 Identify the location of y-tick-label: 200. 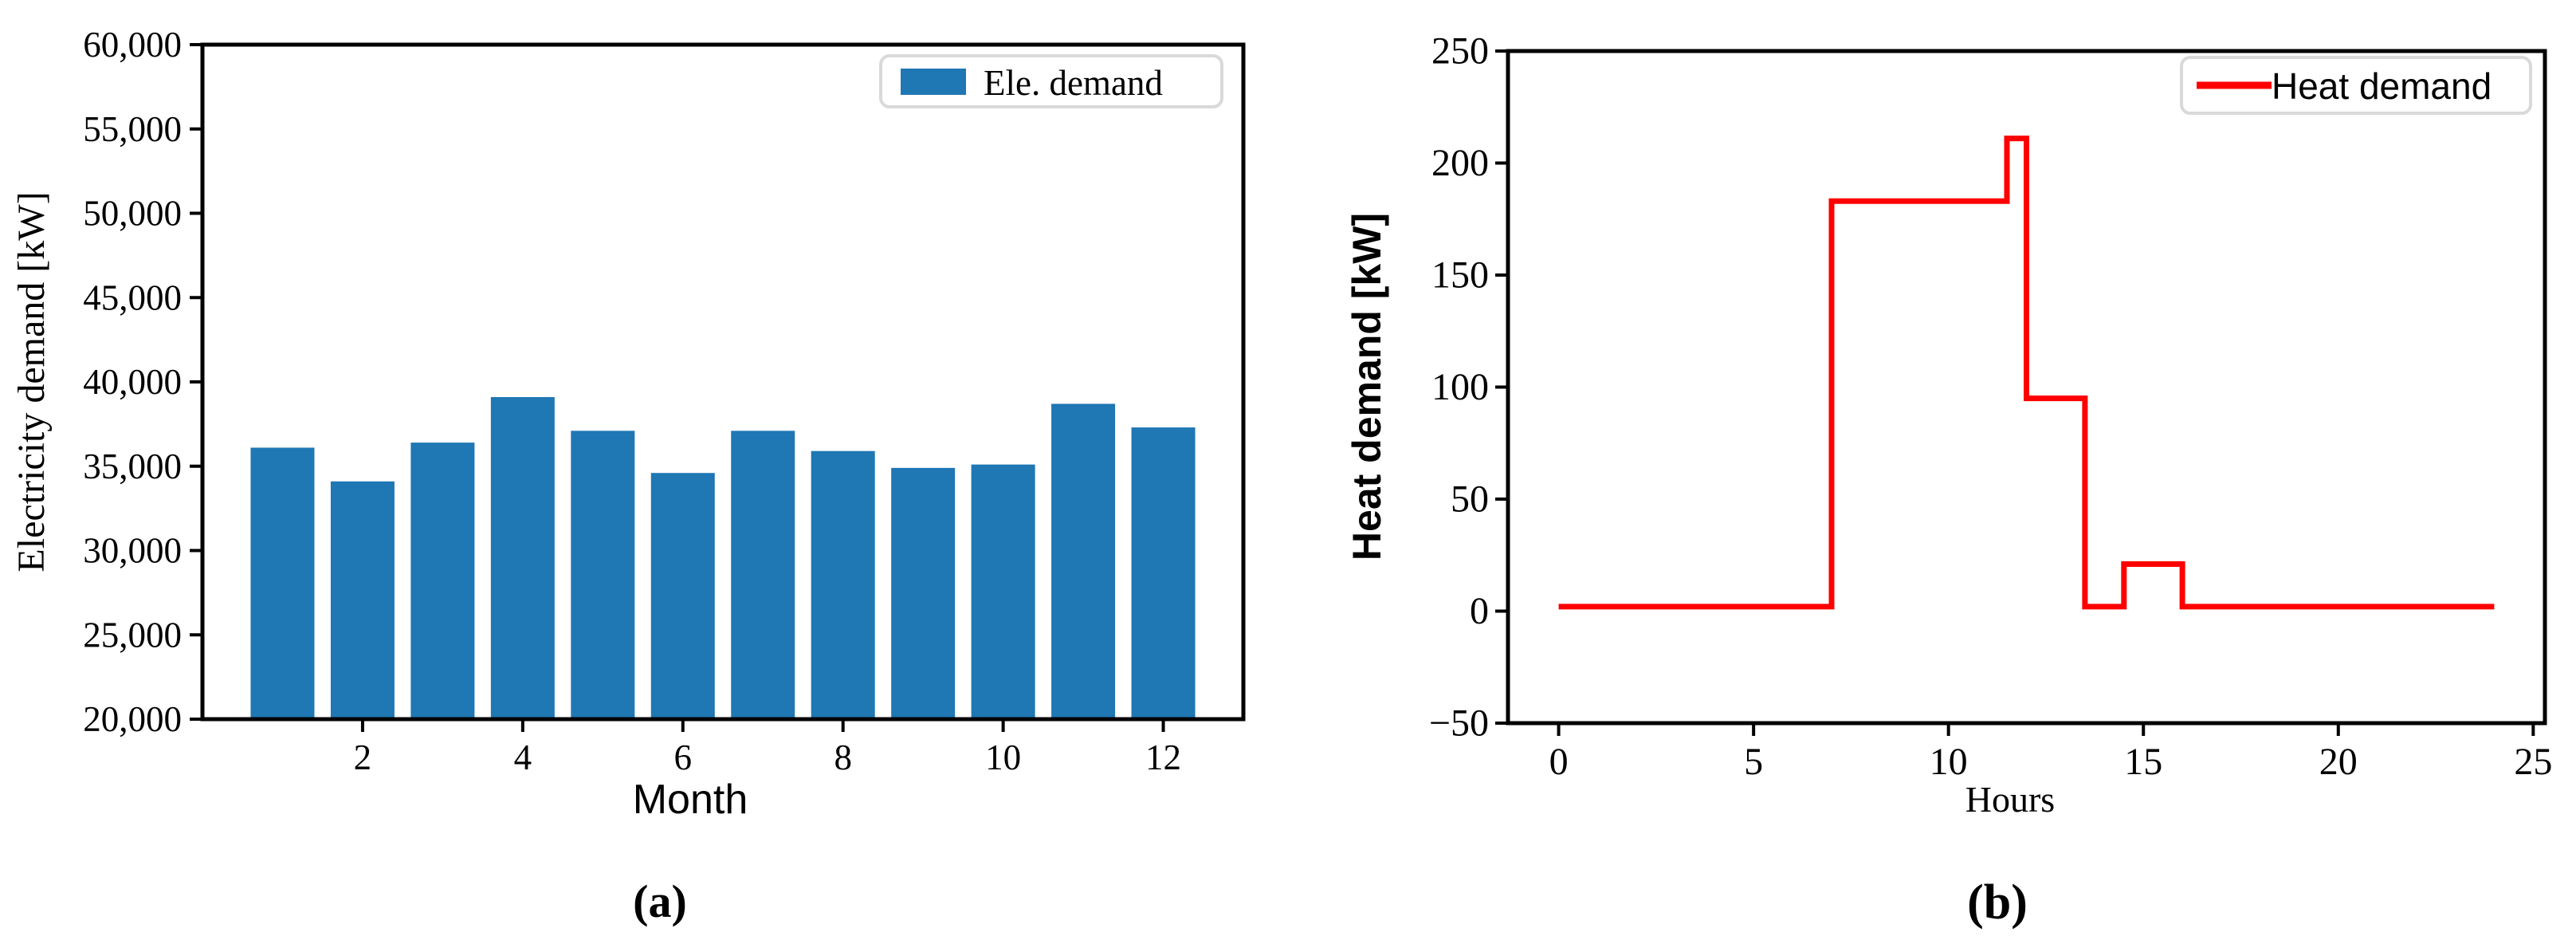
(1460, 163).